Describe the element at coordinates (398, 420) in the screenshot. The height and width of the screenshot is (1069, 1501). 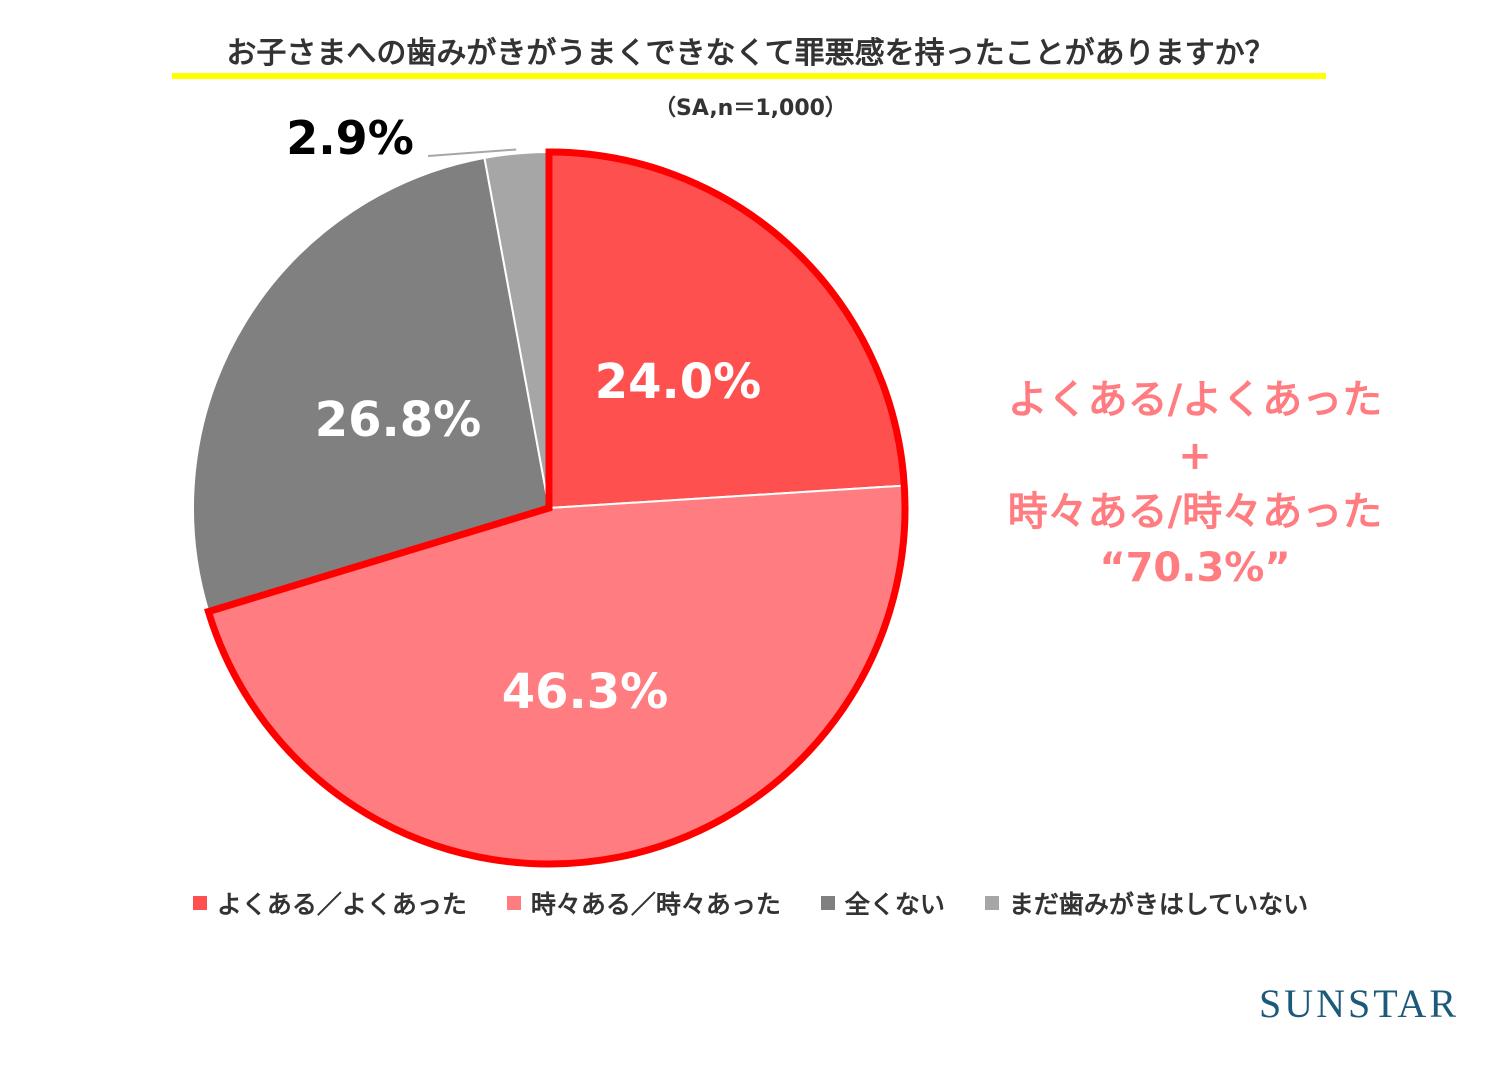
I see `data-label-never: 26.8%` at that location.